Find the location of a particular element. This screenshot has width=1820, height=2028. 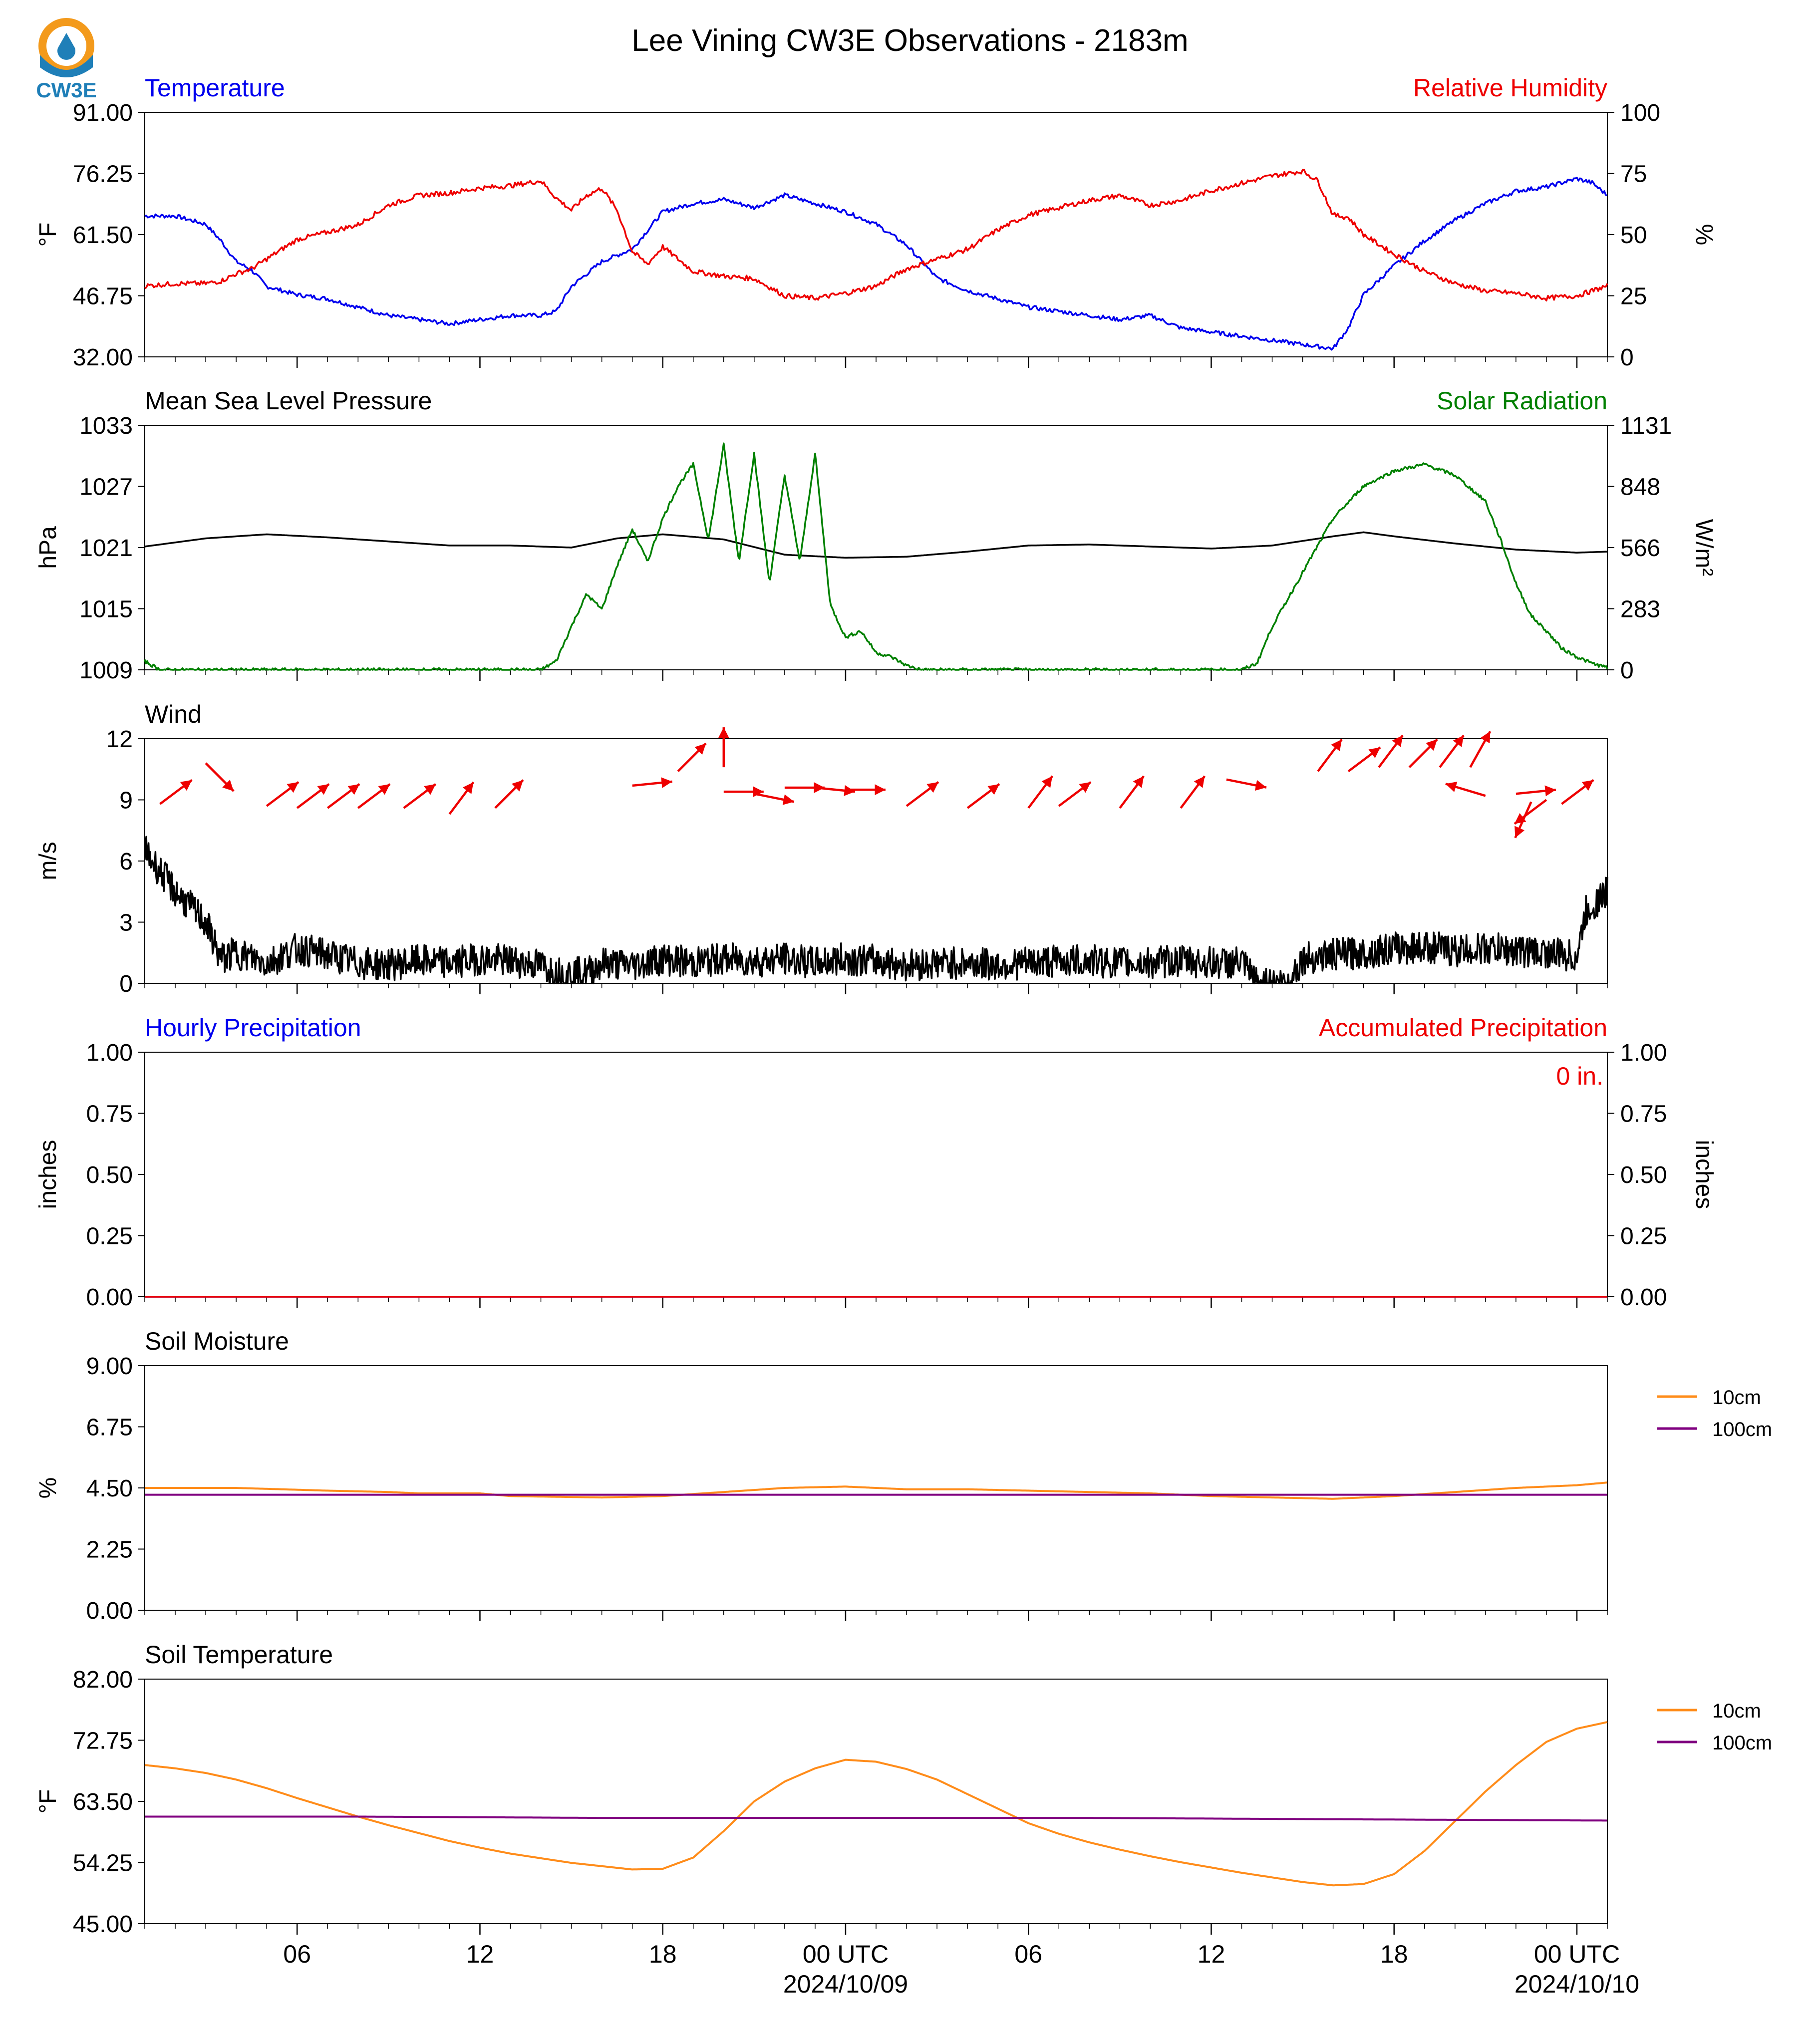

ytick-label-left: 3 is located at coordinates (126, 923).